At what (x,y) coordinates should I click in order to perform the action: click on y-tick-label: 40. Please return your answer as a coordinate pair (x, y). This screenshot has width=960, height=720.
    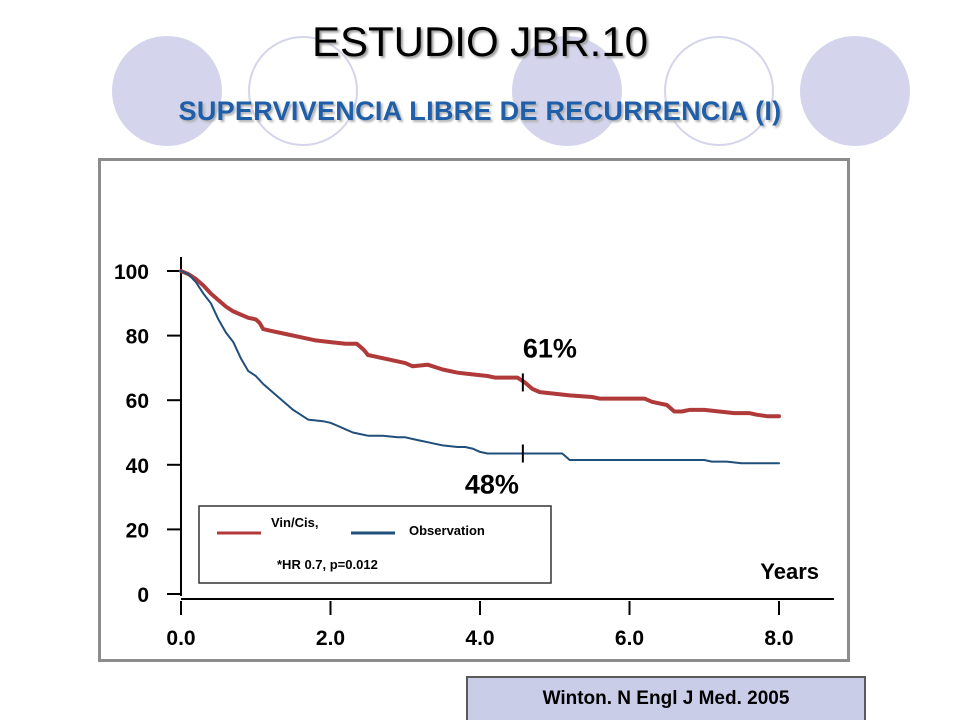
    Looking at the image, I should click on (137, 466).